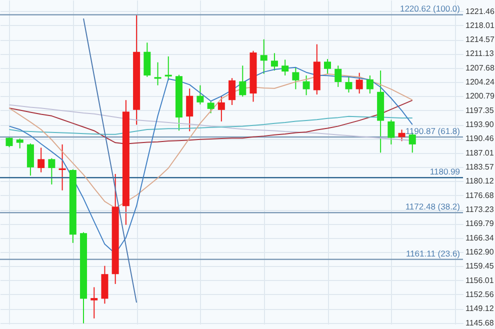  Describe the element at coordinates (480, 25) in the screenshot. I see `y-tick-label: 1218.01` at that location.